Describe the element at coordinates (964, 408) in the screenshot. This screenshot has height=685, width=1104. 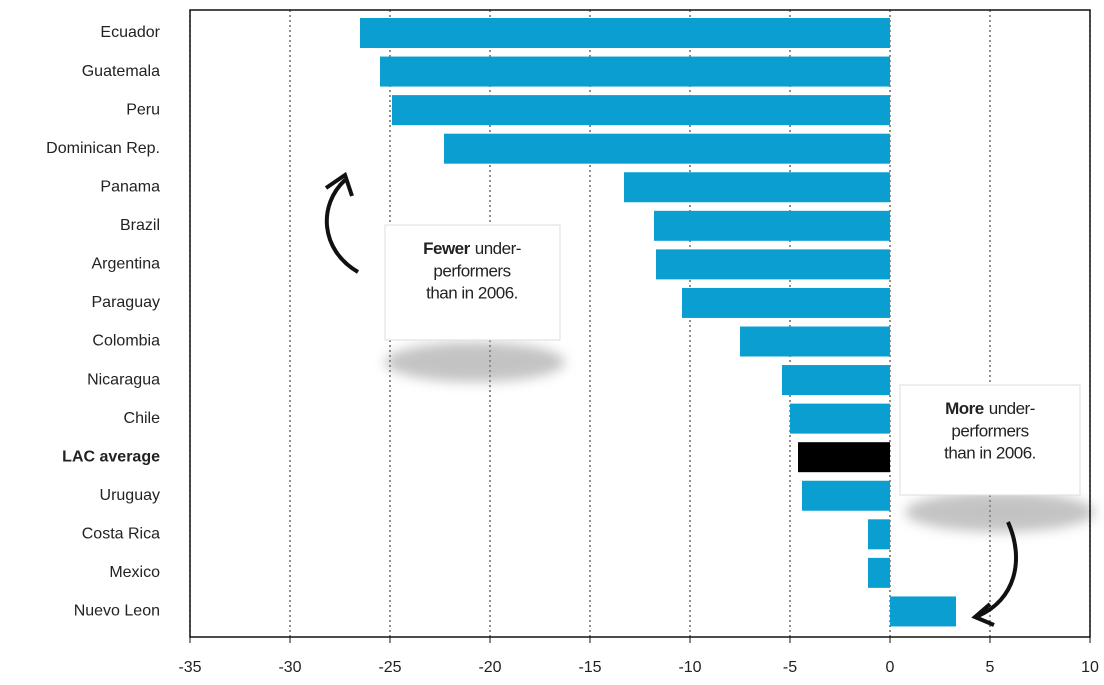
I see `annotation-bold: More` at that location.